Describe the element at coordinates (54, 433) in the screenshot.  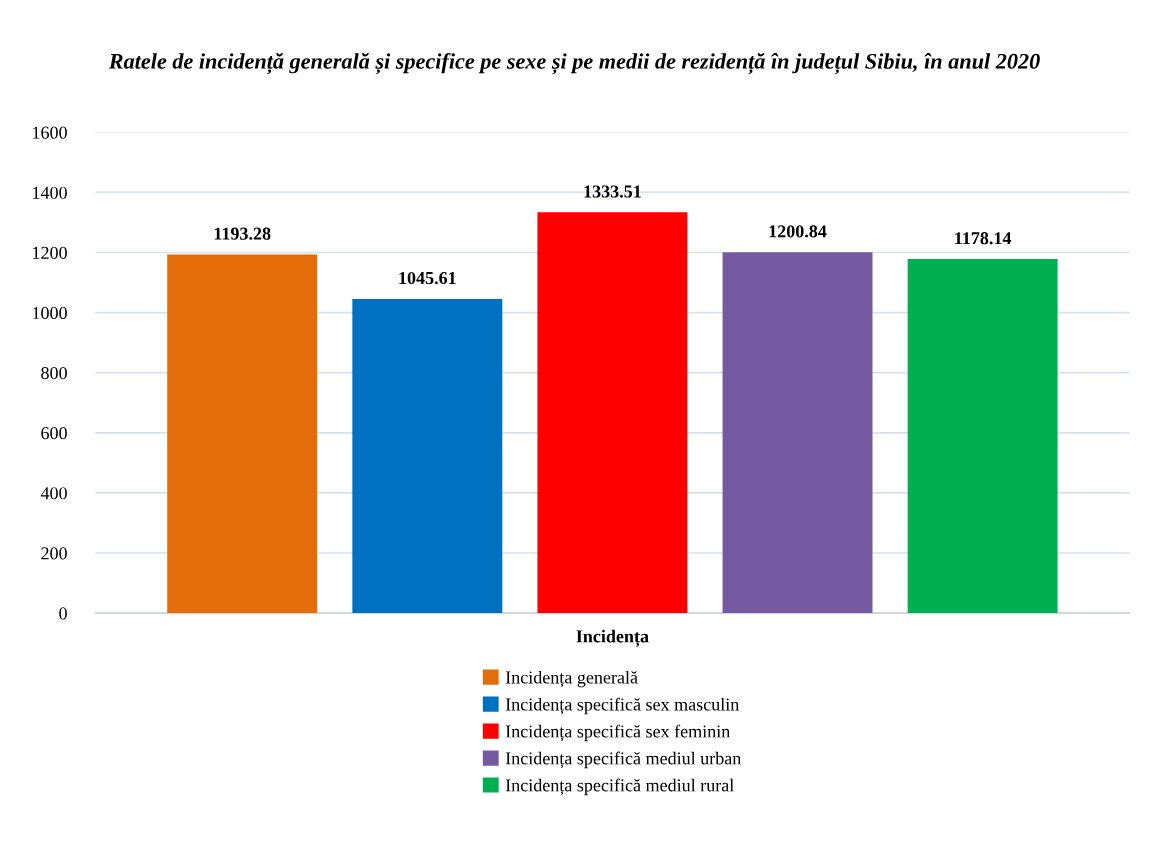
I see `y-tick-label: 600` at that location.